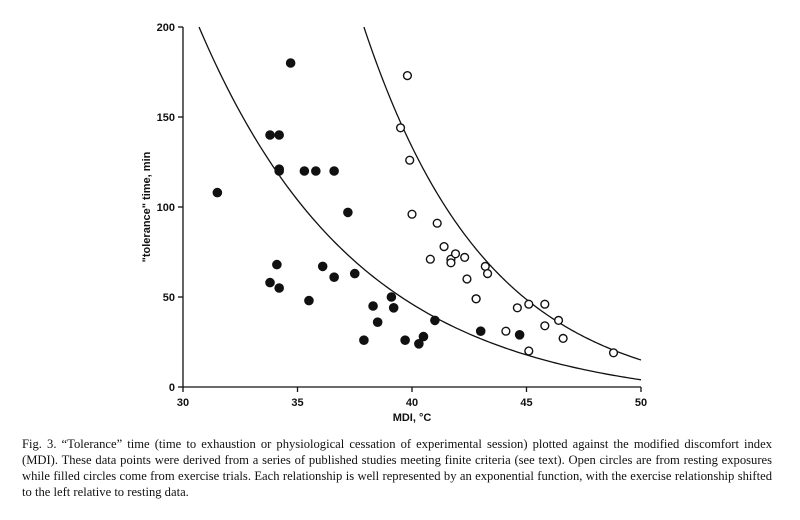 The height and width of the screenshot is (520, 800). Describe the element at coordinates (297, 403) in the screenshot. I see `x-tick-label: 35` at that location.